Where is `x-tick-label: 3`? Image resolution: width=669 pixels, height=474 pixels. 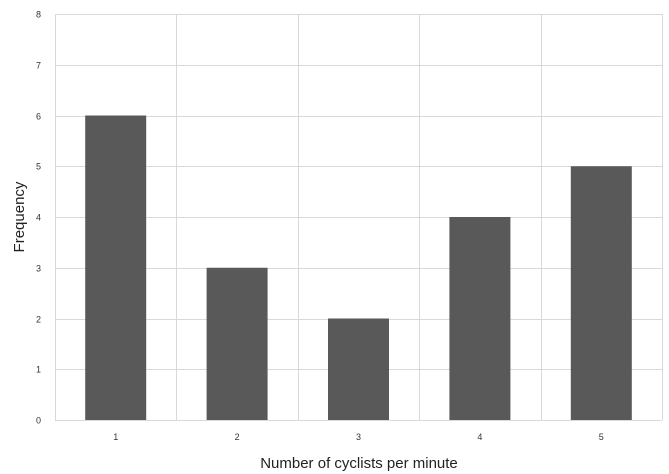 x-tick-label: 3 is located at coordinates (358, 437).